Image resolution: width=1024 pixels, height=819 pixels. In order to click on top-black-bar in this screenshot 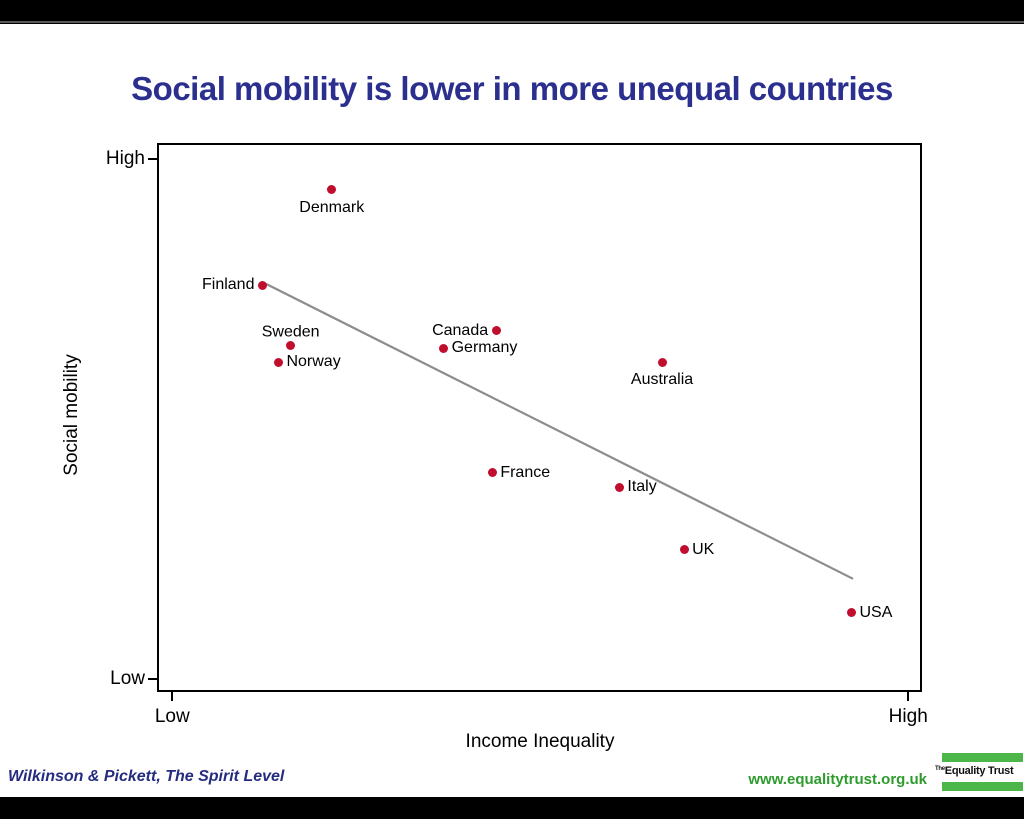, I will do `click(512, 11)`.